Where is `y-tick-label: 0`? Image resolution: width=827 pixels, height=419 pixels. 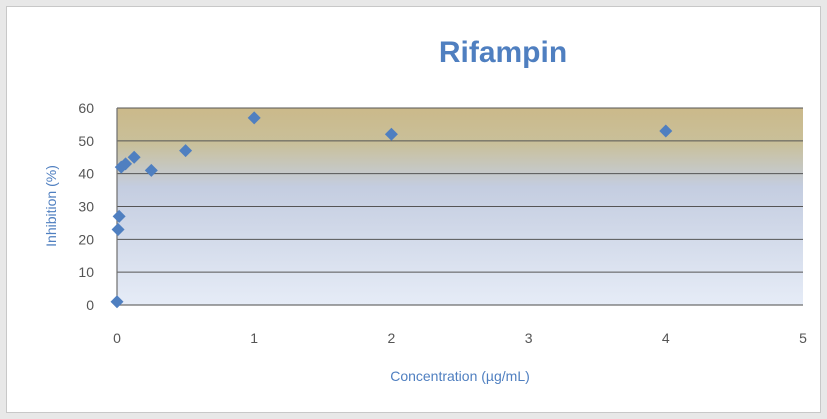 y-tick-label: 0 is located at coordinates (90, 305).